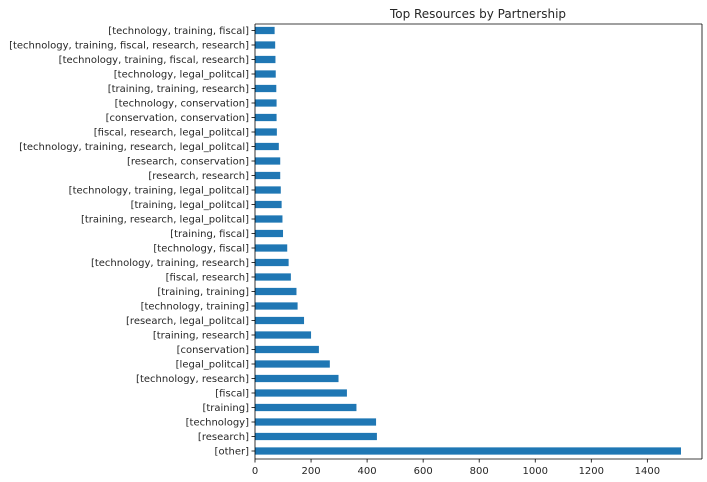  What do you see at coordinates (178, 89) in the screenshot?
I see `y-tick-label: [training, training, research]` at bounding box center [178, 89].